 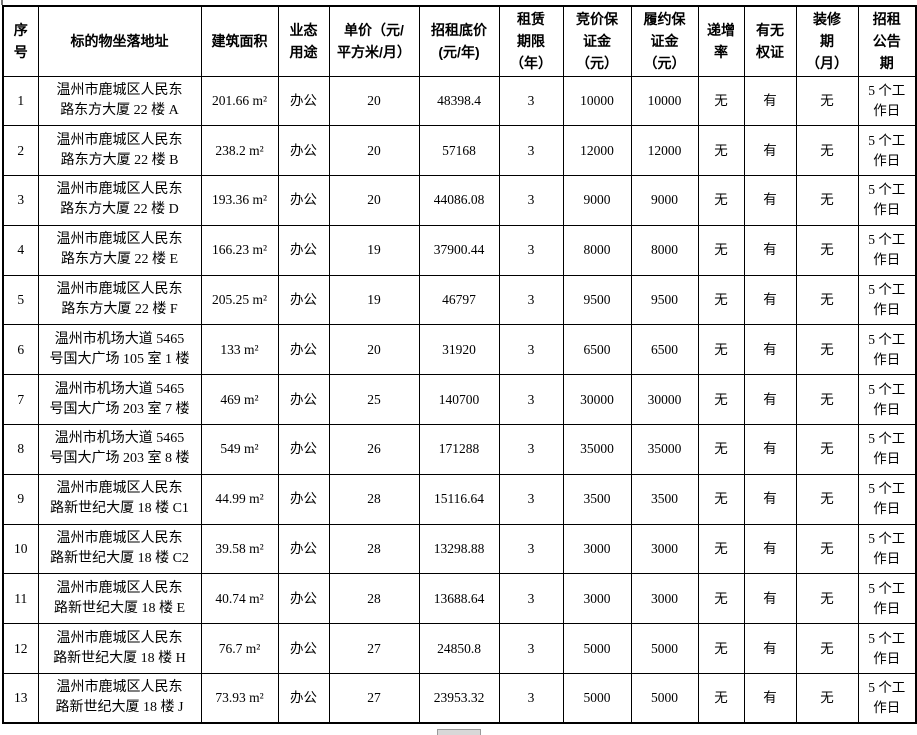 What do you see at coordinates (597, 101) in the screenshot?
I see `cell-bid-deposit: 10000` at bounding box center [597, 101].